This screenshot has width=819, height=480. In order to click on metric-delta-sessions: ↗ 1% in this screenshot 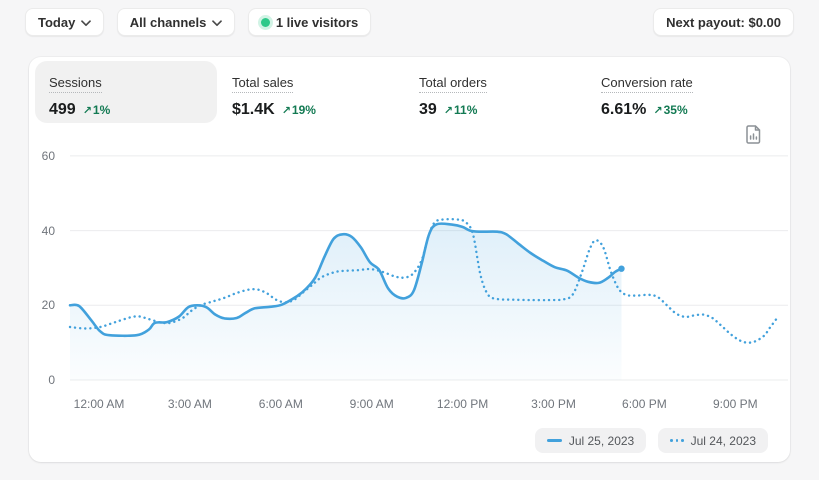, I will do `click(96, 110)`.